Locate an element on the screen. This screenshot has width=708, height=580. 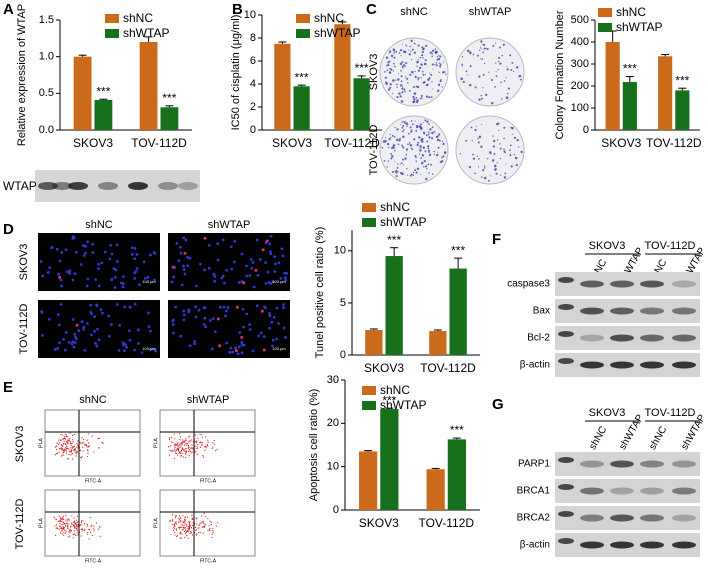
legend-label: shNC is located at coordinates (395, 390).